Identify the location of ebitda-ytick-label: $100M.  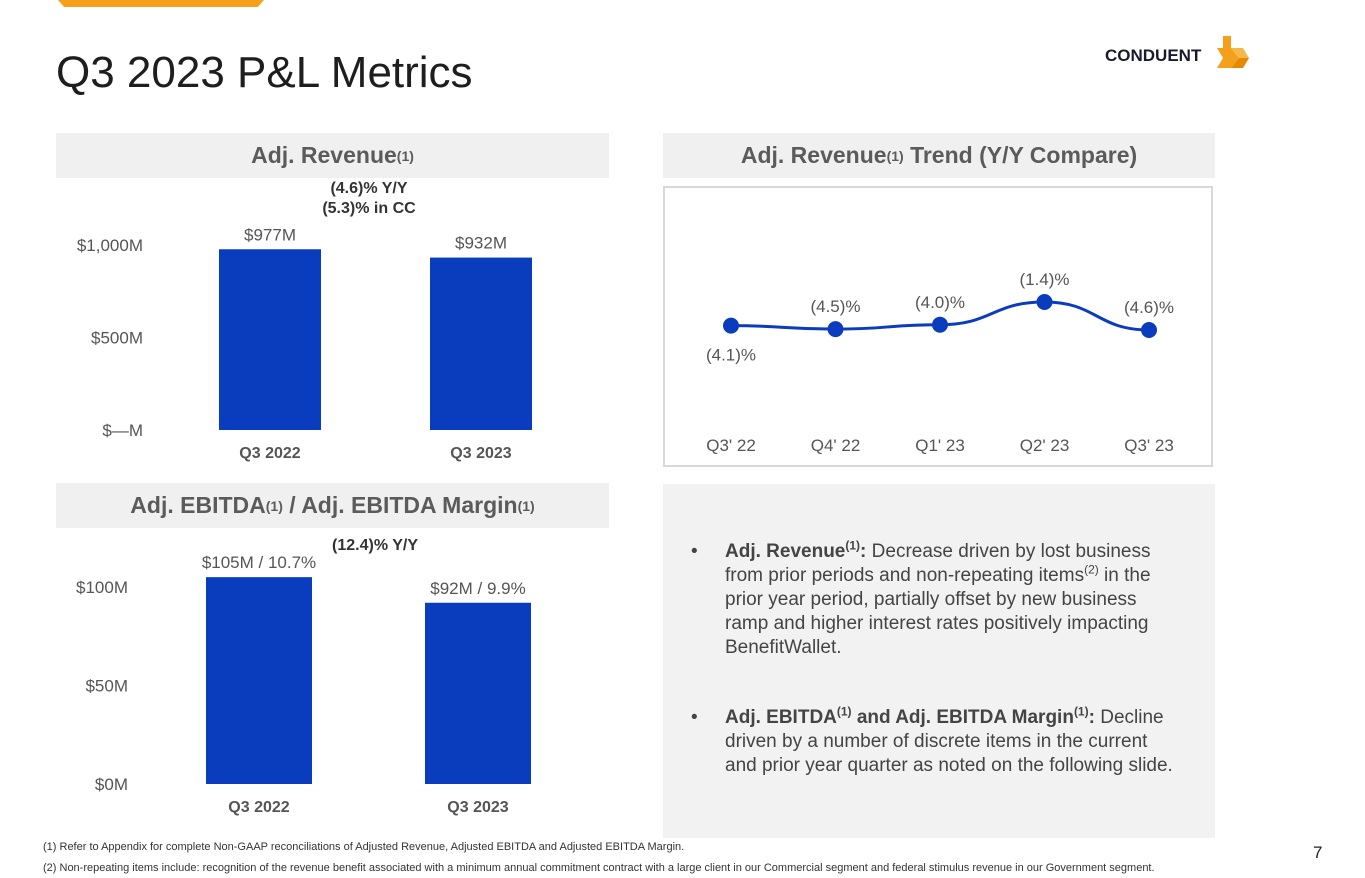
(102, 587).